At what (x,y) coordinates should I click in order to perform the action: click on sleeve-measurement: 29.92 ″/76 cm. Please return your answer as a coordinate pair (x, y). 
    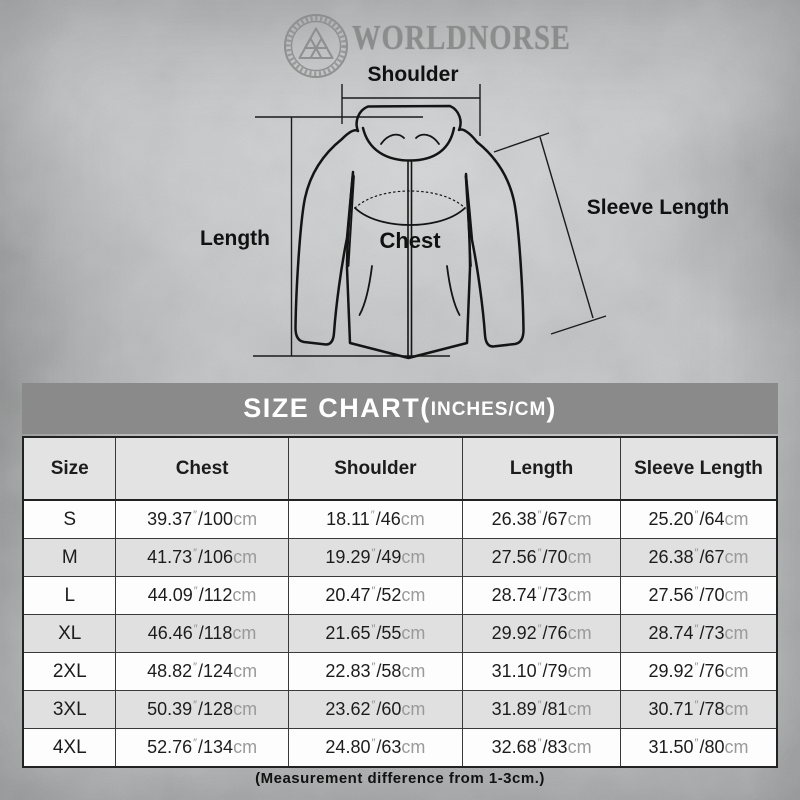
    Looking at the image, I should click on (698, 671).